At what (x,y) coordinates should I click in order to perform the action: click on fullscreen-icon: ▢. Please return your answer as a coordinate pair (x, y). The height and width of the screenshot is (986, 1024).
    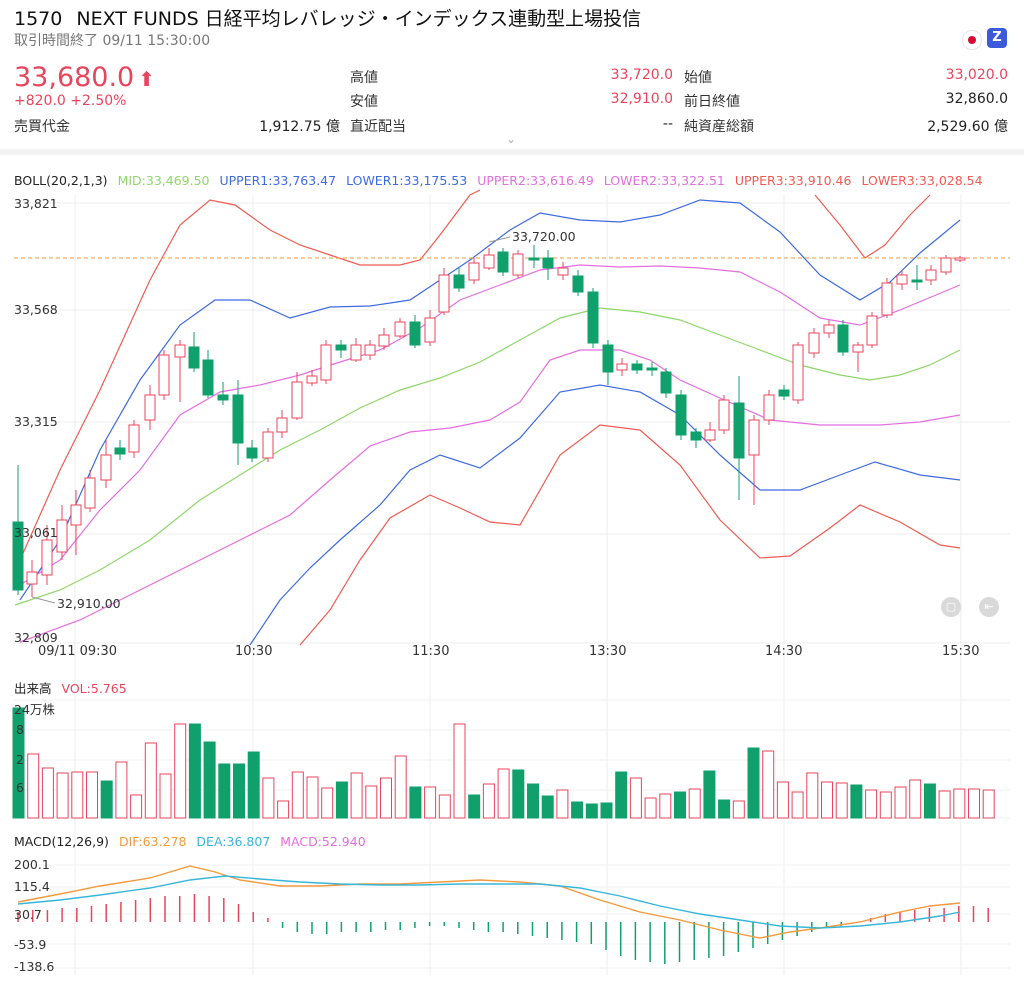
    Looking at the image, I should click on (951, 607).